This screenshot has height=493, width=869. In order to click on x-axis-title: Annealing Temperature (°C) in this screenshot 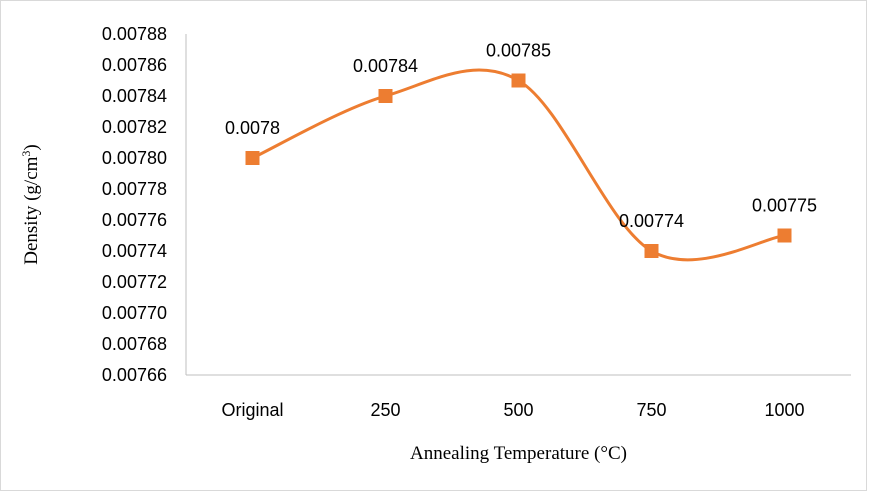, I will do `click(518, 453)`.